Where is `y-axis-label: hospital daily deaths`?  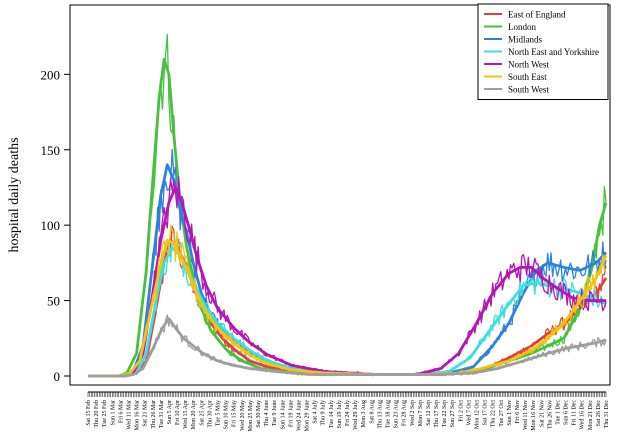 y-axis-label: hospital daily deaths is located at coordinates (14, 194).